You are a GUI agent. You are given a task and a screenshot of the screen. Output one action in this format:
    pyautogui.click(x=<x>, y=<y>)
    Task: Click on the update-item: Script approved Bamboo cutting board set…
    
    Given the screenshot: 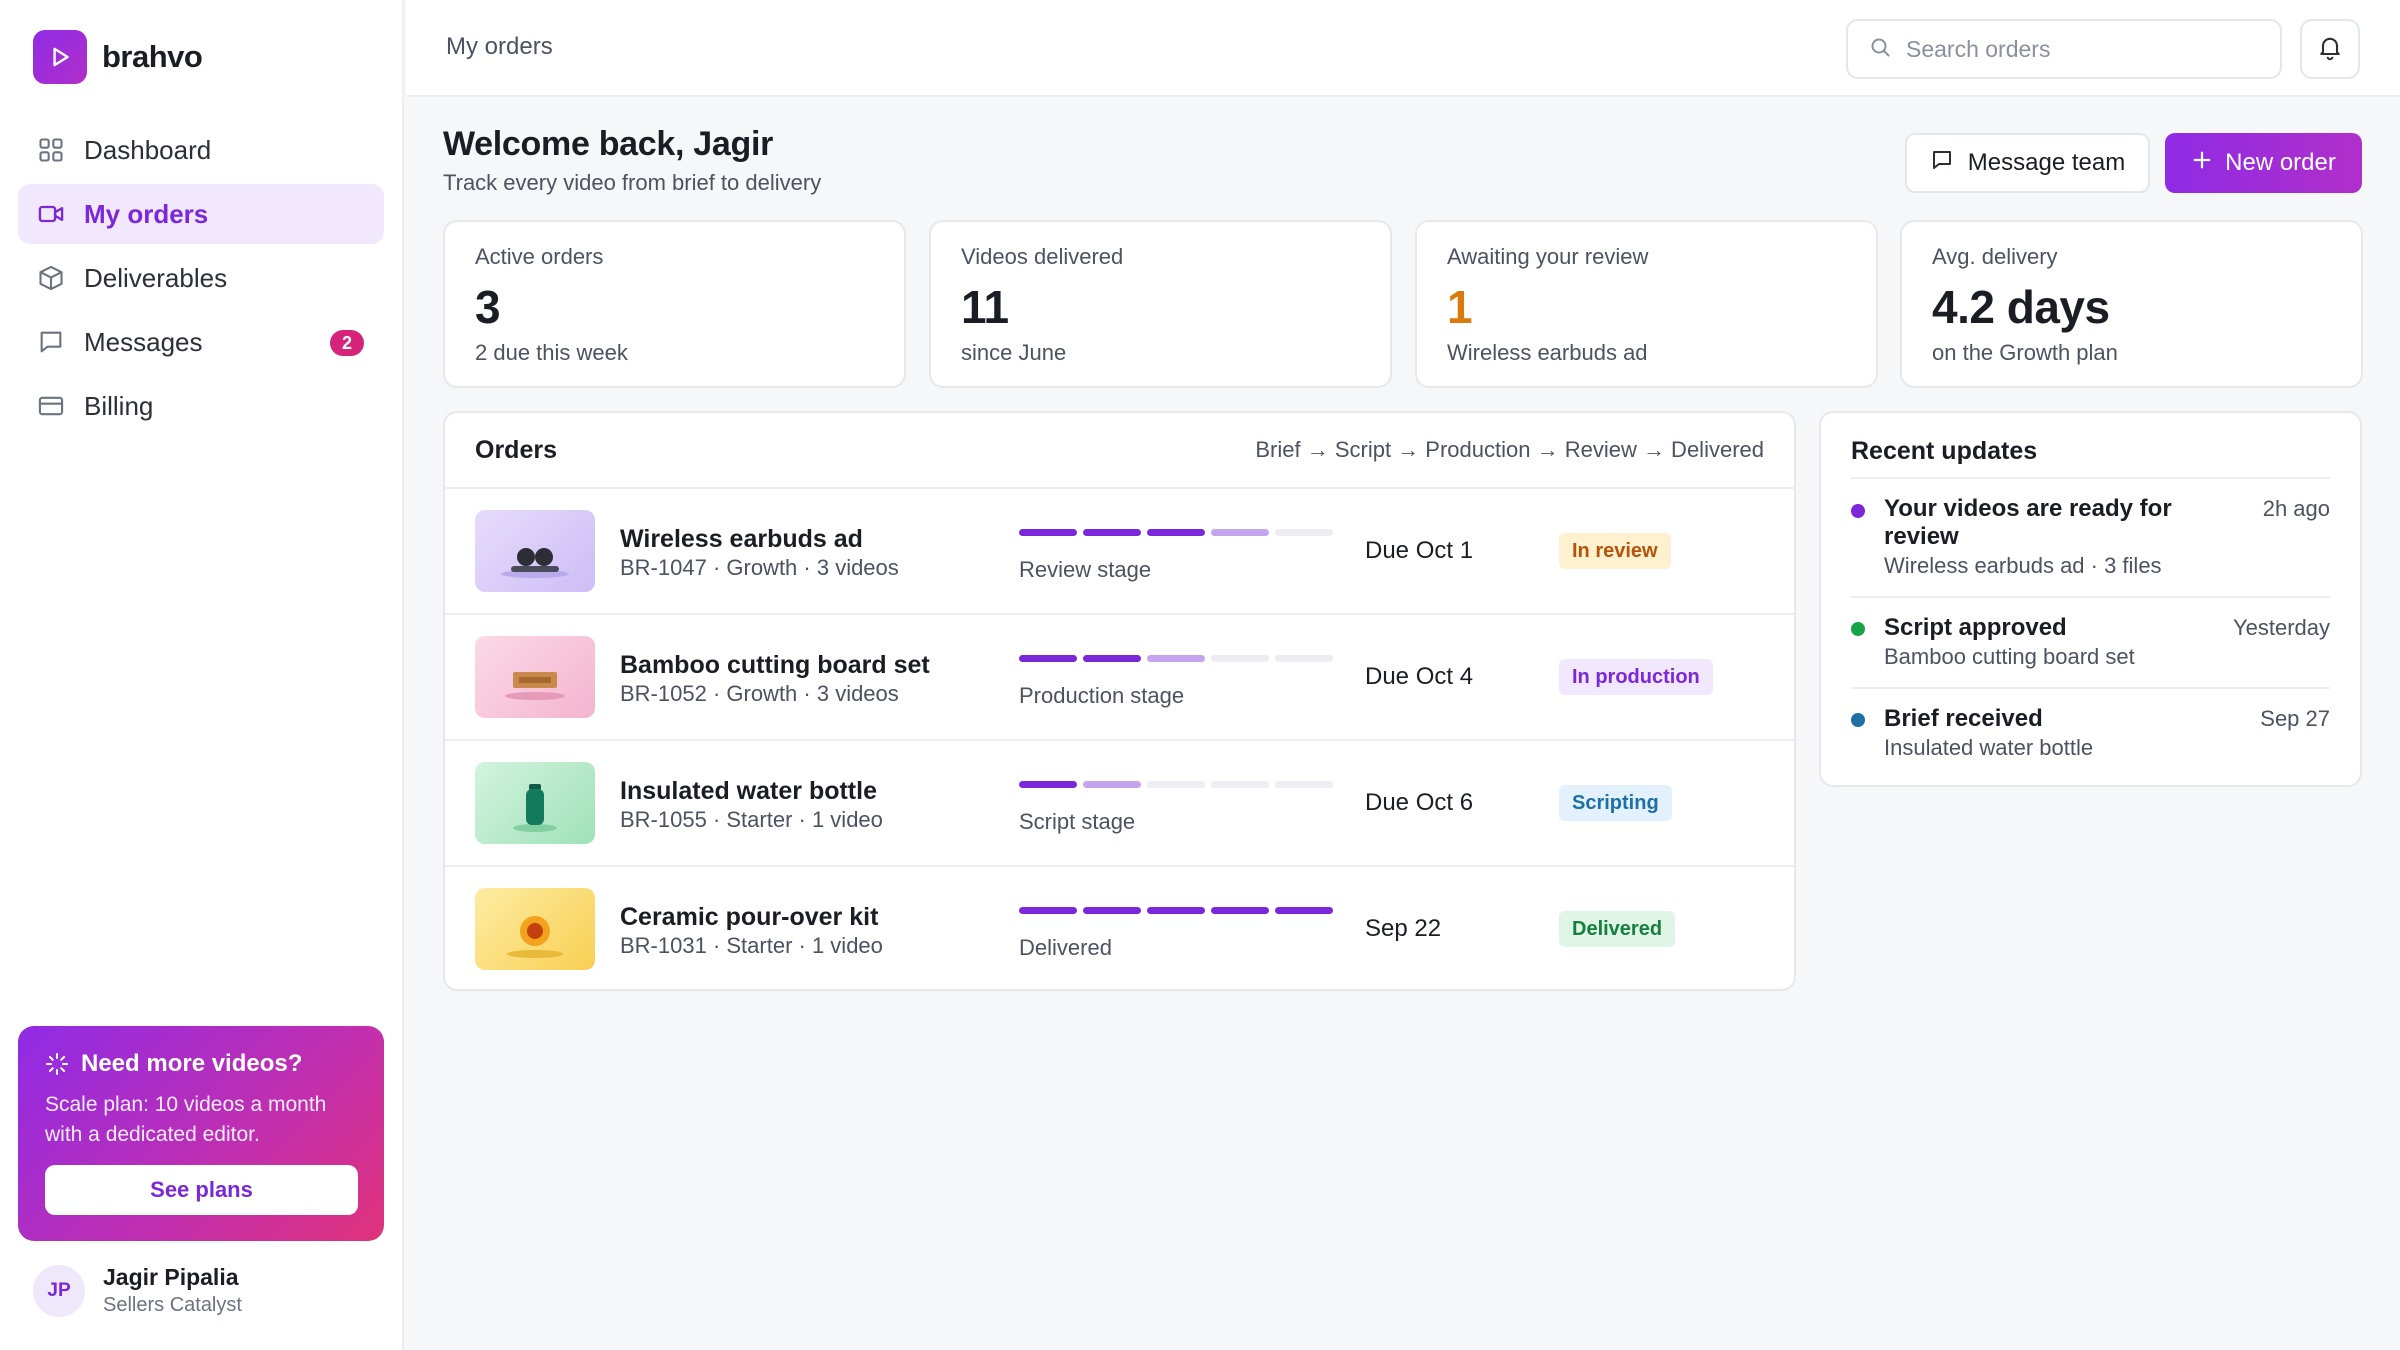 What is the action you would take?
    pyautogui.click(x=2090, y=643)
    